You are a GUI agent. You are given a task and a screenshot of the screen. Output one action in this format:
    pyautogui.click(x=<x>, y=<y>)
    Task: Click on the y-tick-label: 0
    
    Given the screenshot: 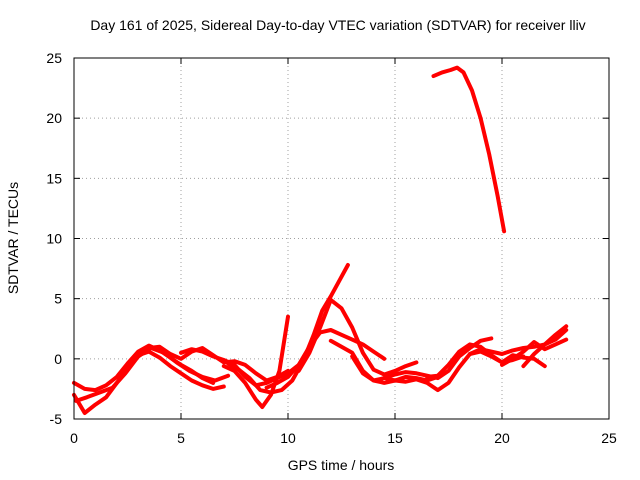 What is the action you would take?
    pyautogui.click(x=58, y=359)
    